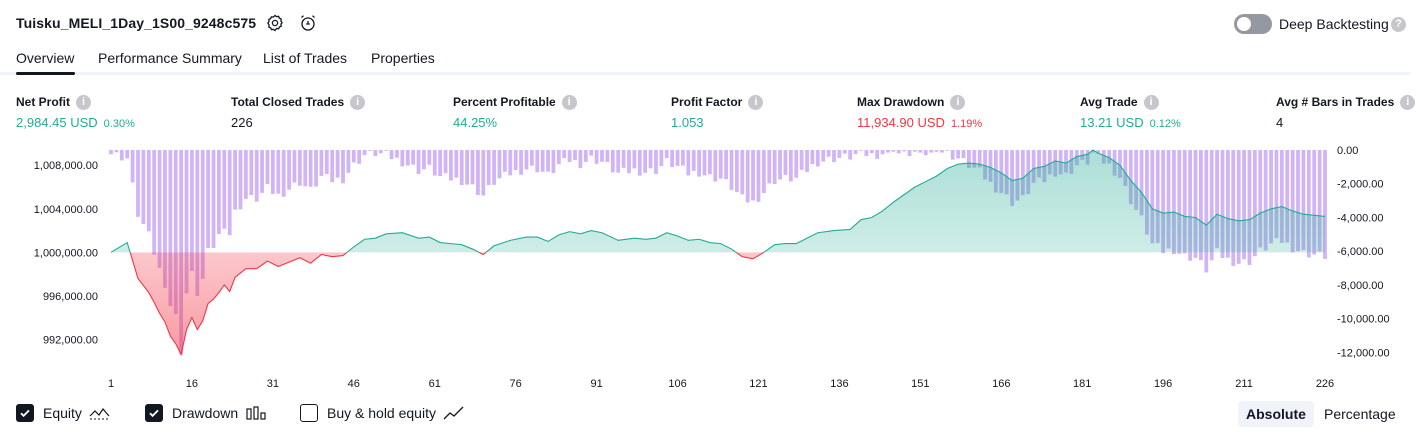  What do you see at coordinates (758, 384) in the screenshot?
I see `x-axis-tick: 121` at bounding box center [758, 384].